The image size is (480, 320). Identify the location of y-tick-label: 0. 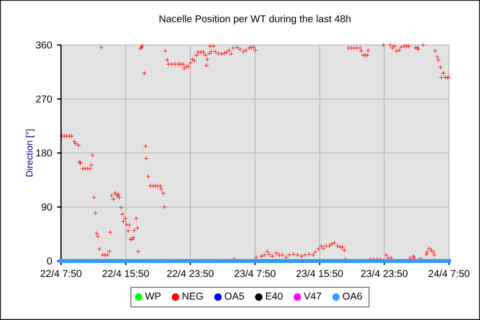
(49, 261).